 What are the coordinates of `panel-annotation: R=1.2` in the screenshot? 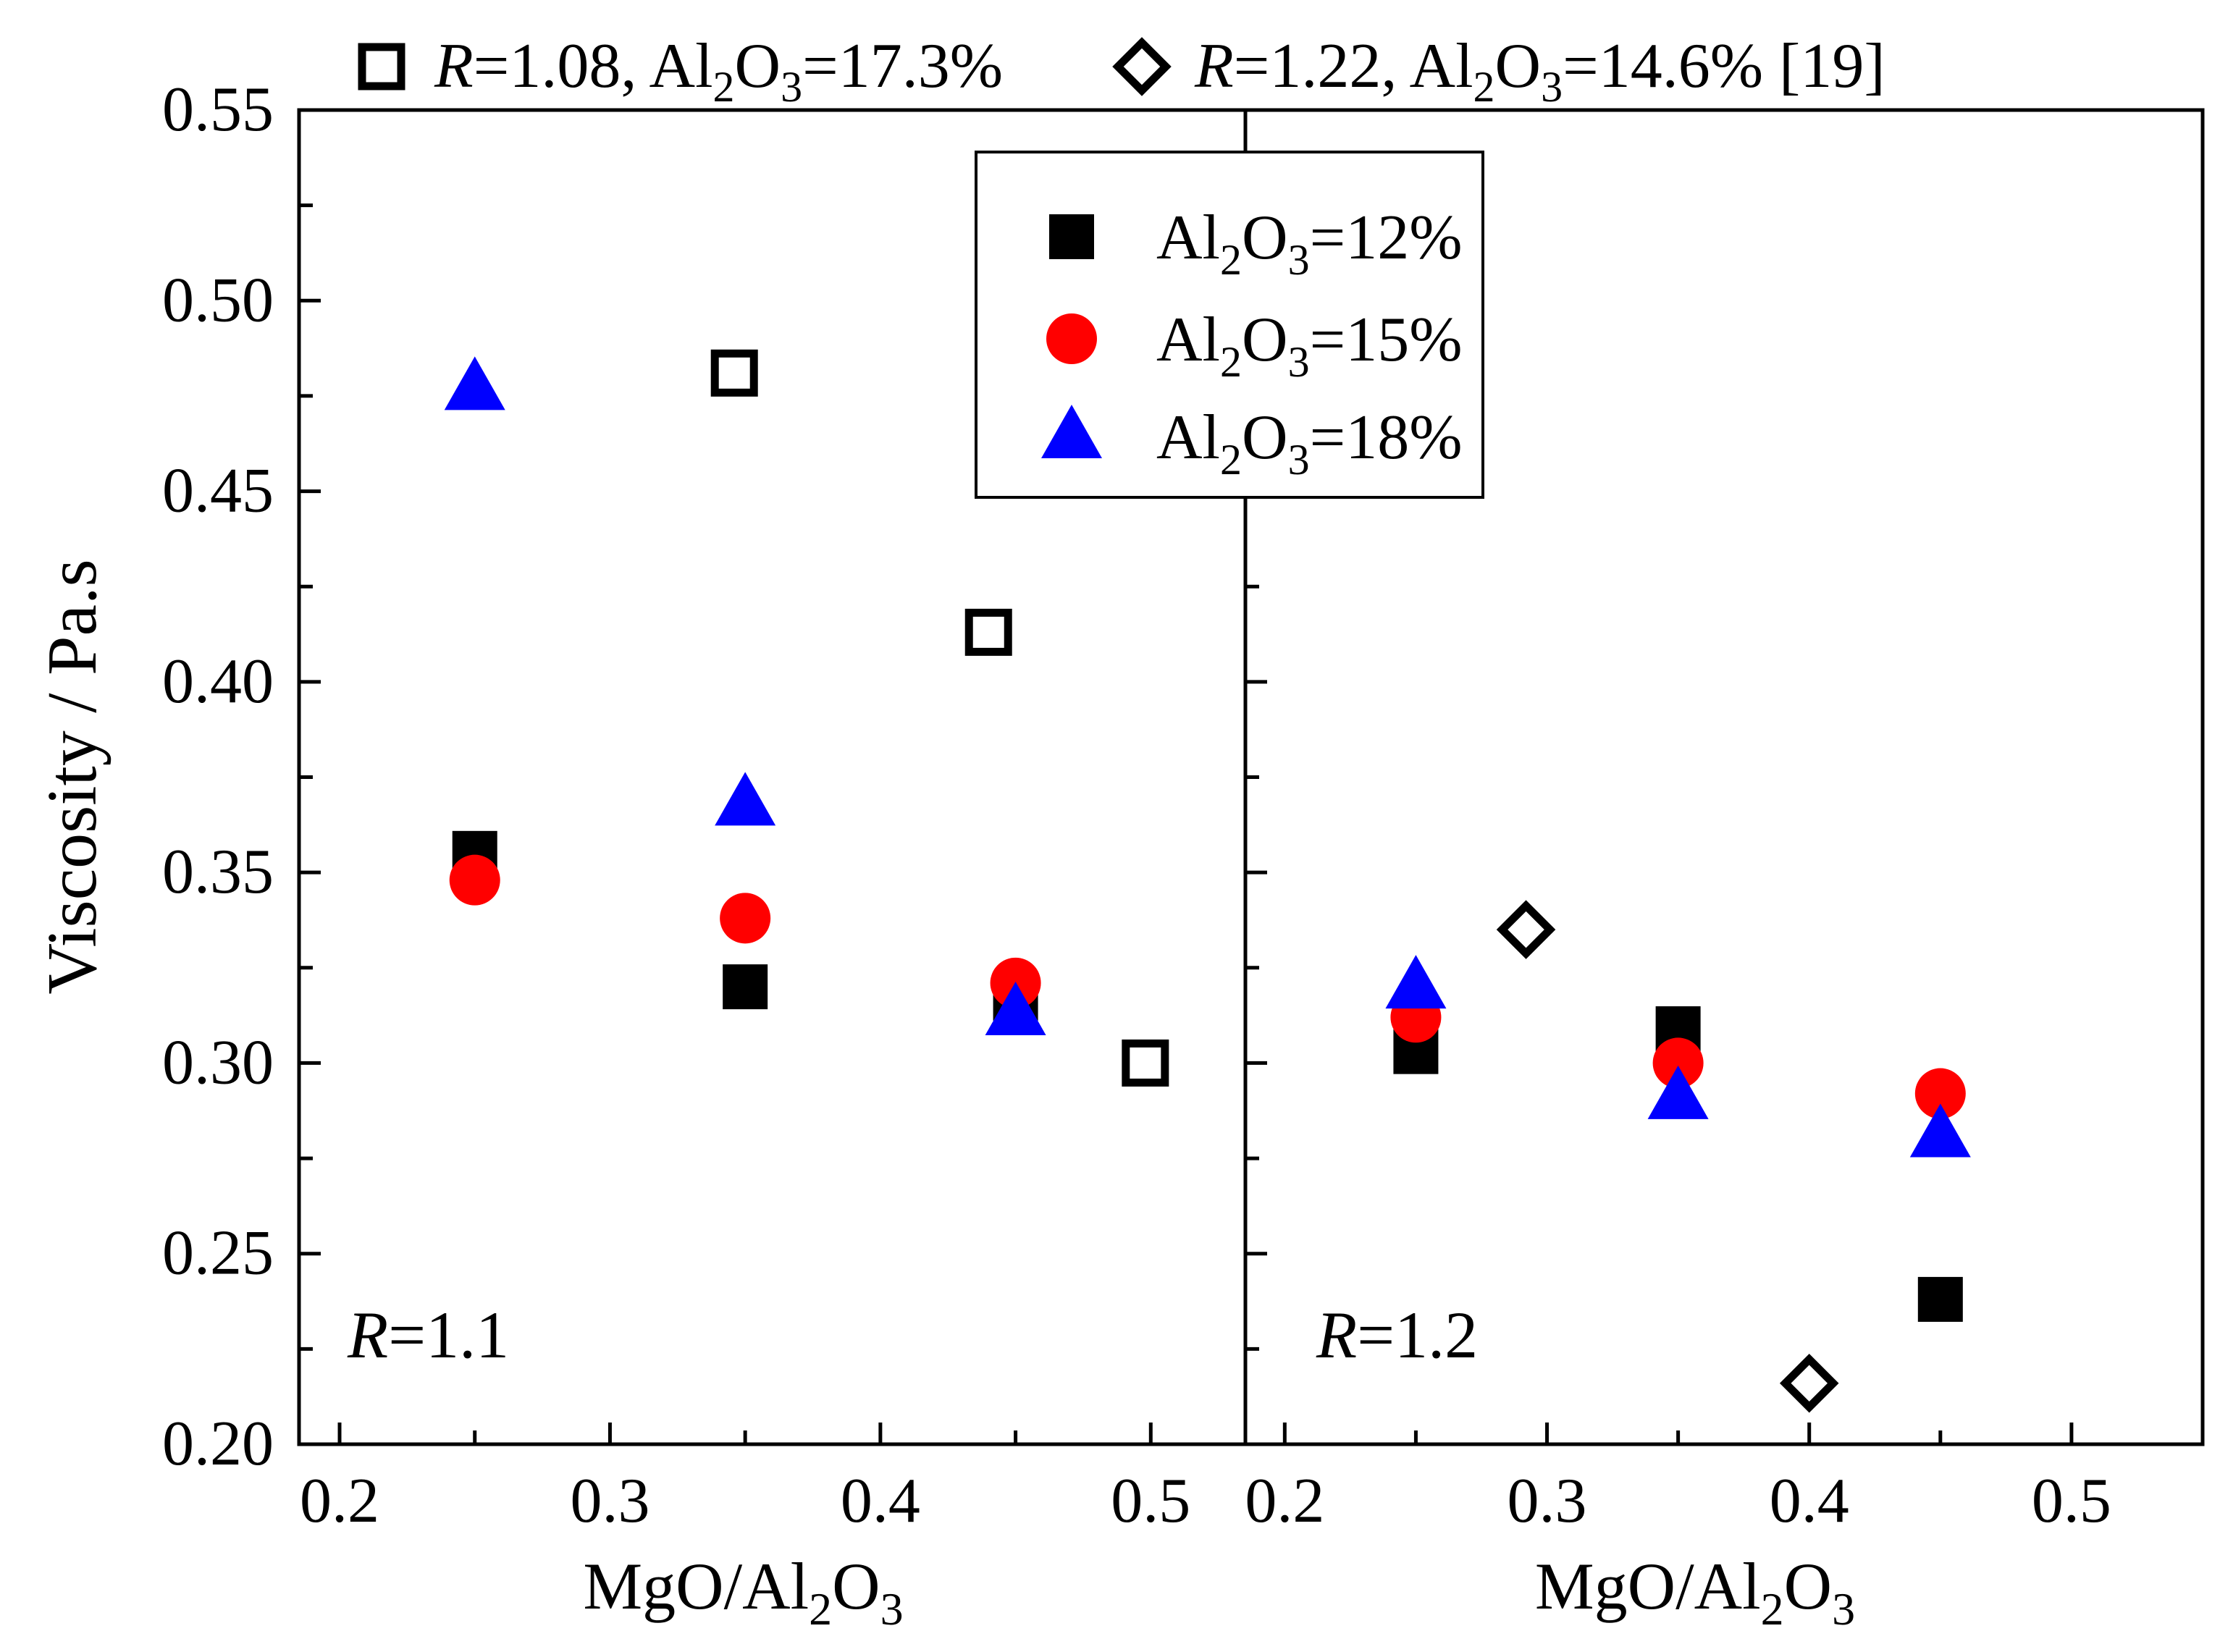 It's located at (1397, 1335).